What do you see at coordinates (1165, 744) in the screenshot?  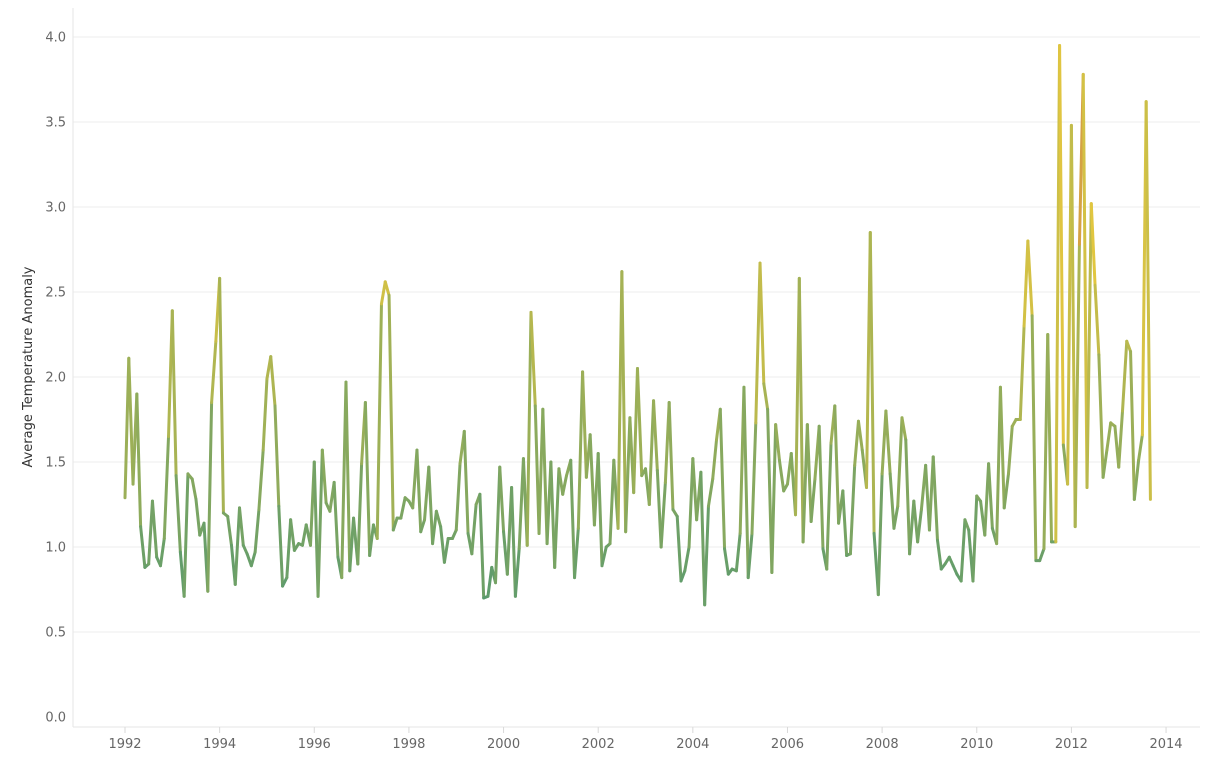 I see `x-tick-label: 2014` at bounding box center [1165, 744].